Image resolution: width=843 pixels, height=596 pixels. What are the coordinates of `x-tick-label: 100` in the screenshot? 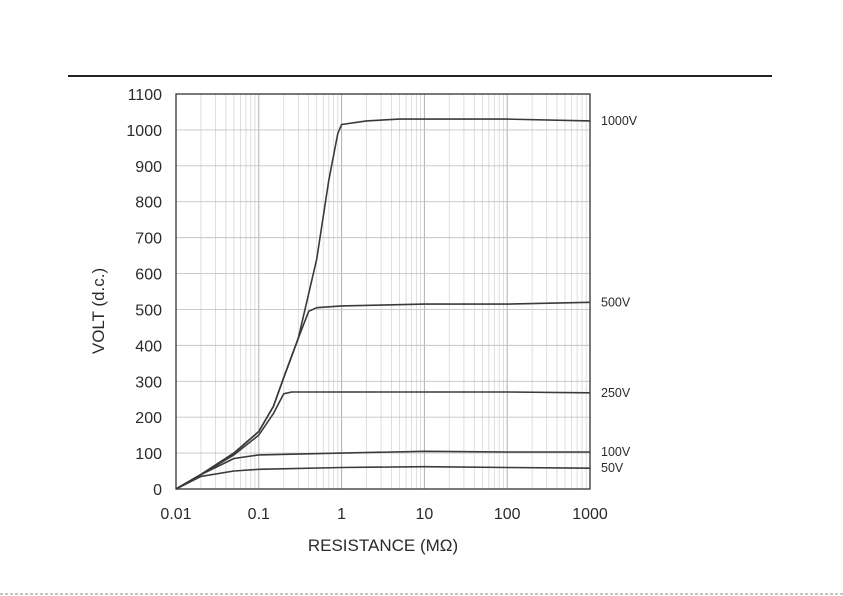 It's located at (507, 514).